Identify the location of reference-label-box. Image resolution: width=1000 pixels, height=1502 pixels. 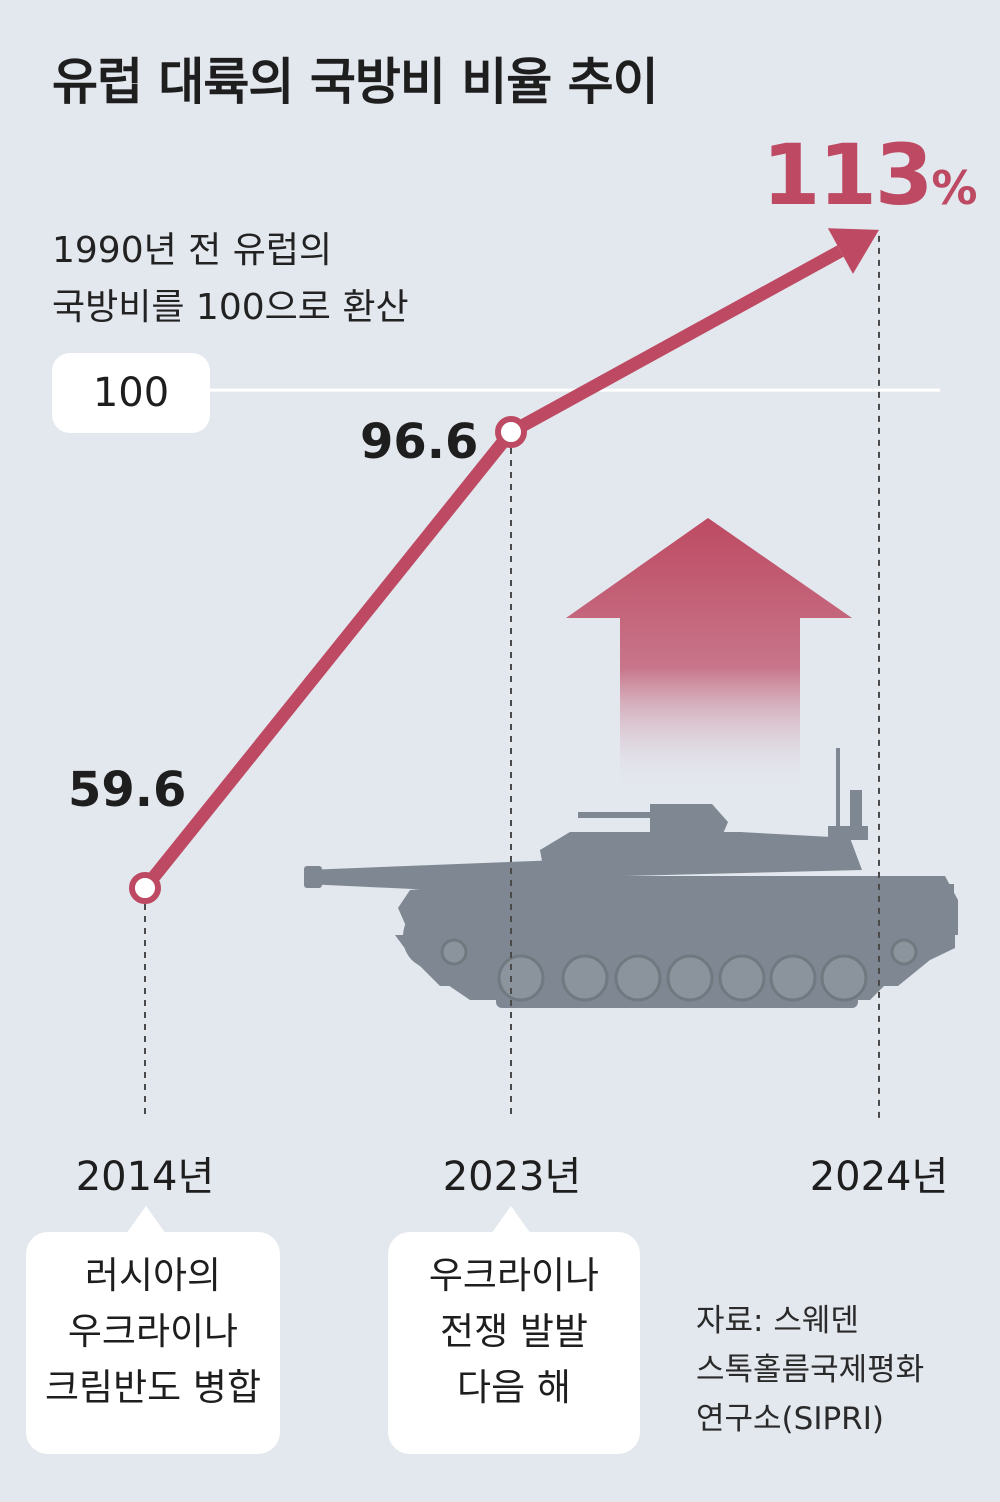
(131, 393).